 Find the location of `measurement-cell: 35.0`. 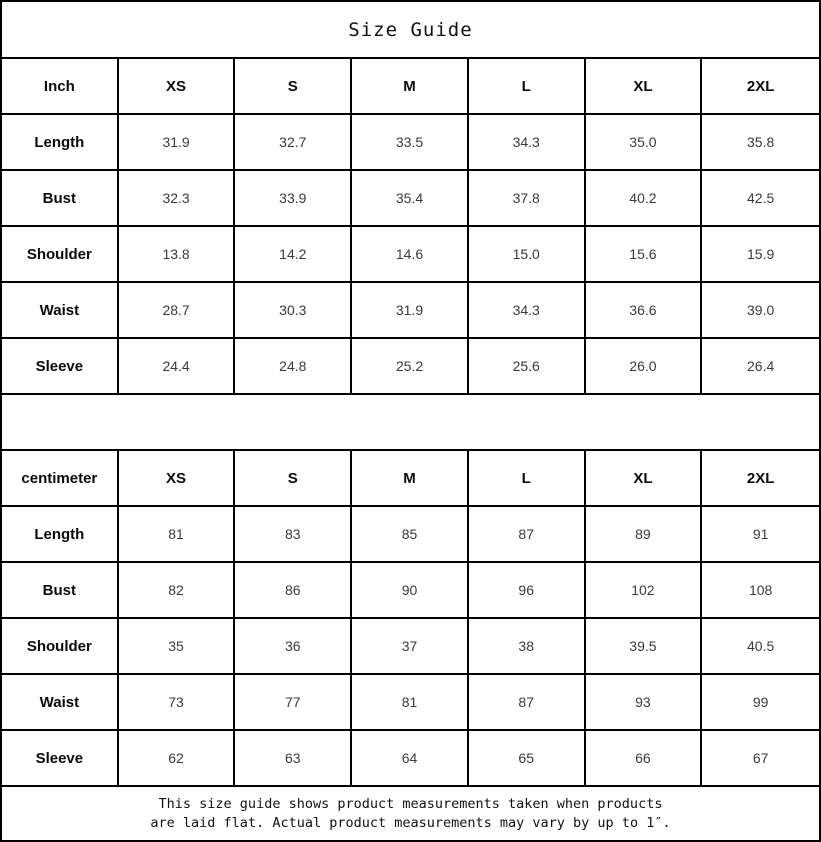

measurement-cell: 35.0 is located at coordinates (644, 143).